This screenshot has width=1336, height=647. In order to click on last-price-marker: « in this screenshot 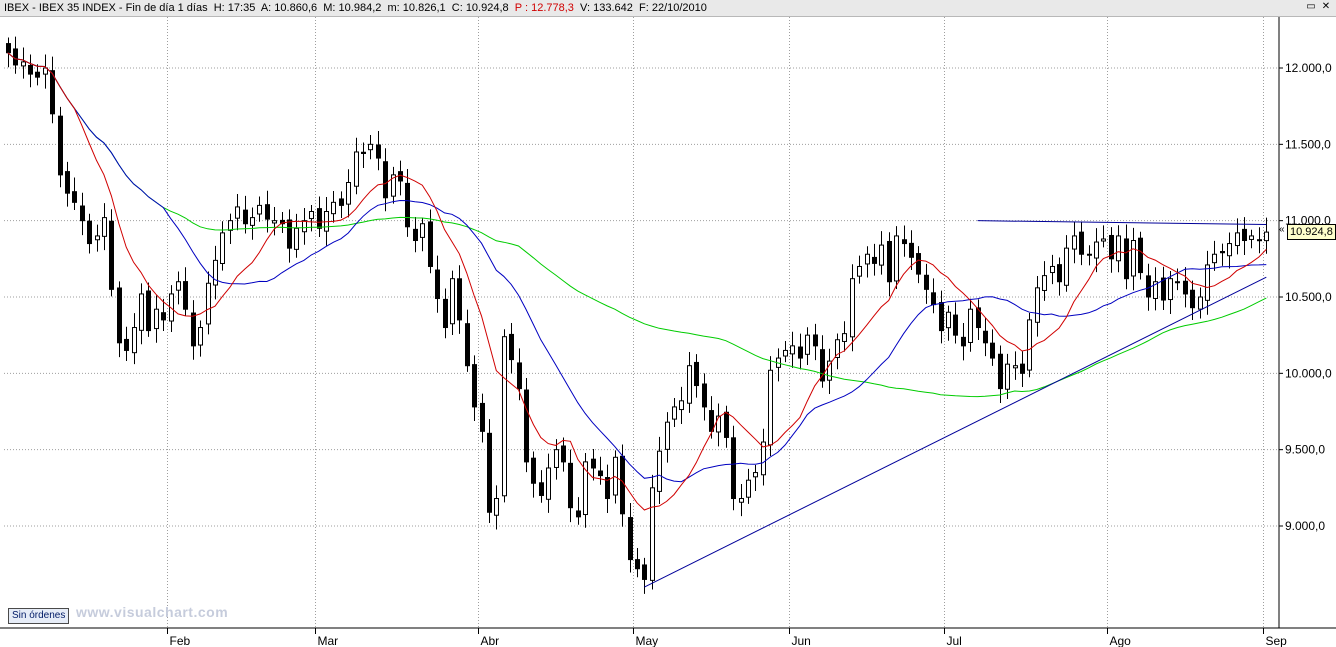, I will do `click(1282, 229)`.